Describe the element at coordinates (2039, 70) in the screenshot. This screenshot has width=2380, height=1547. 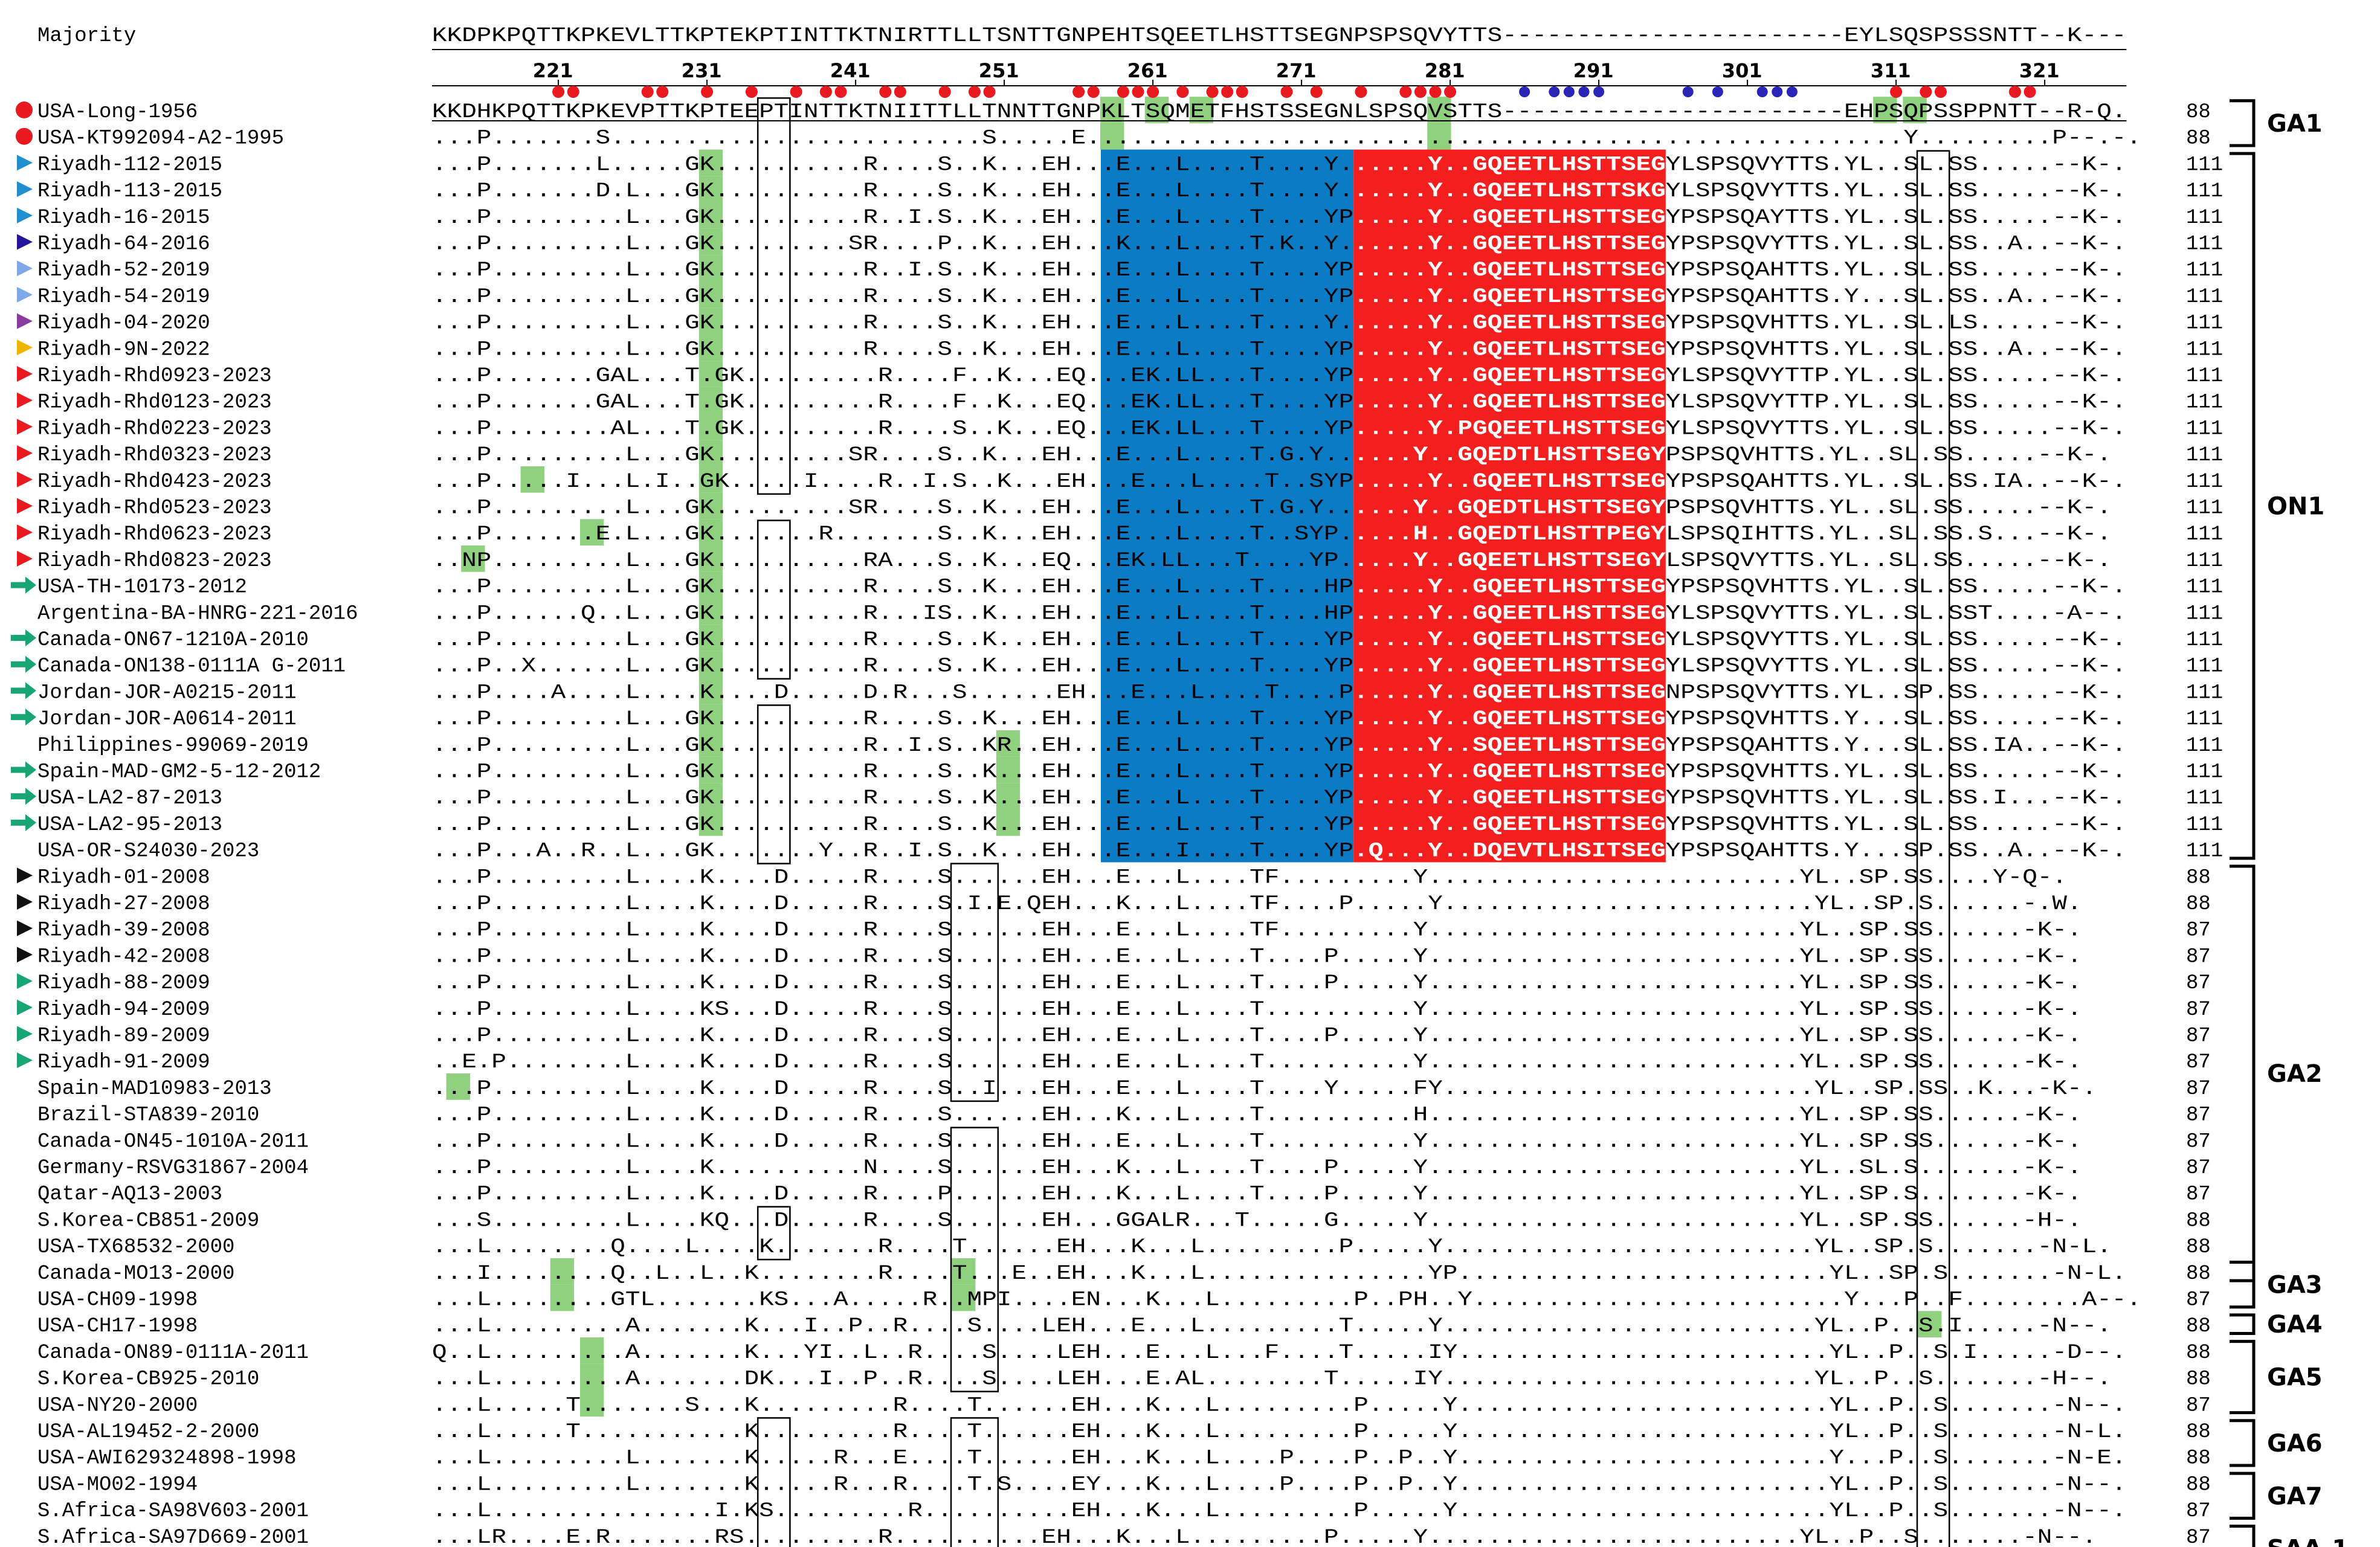
I see `position-label: 321` at that location.